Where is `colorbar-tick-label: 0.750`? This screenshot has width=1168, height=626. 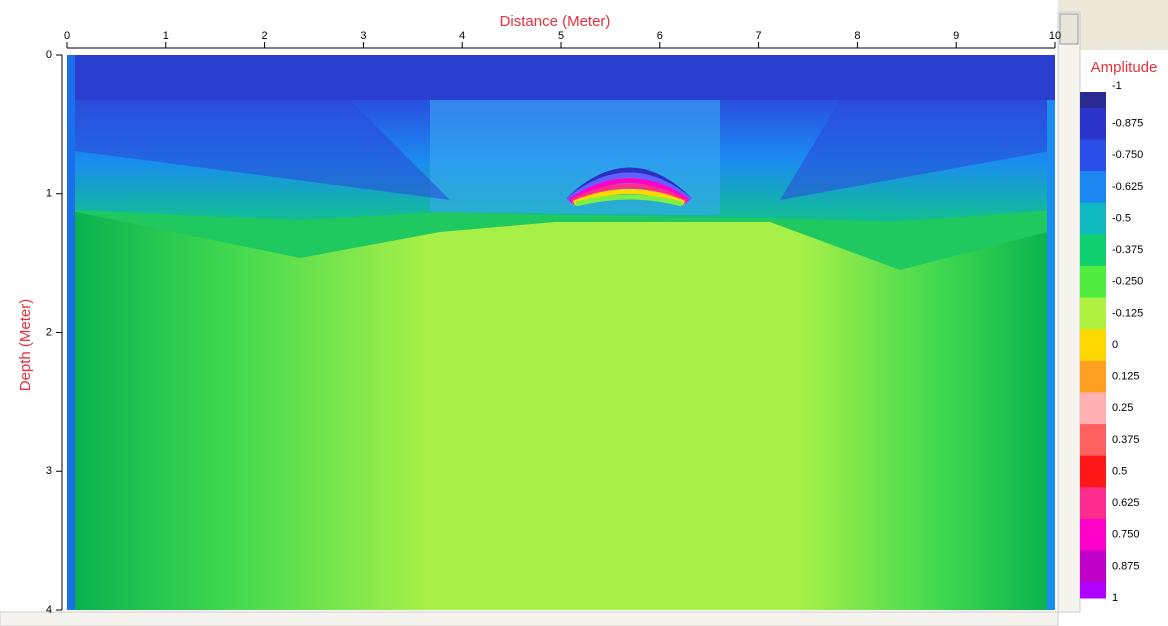 colorbar-tick-label: 0.750 is located at coordinates (1126, 535).